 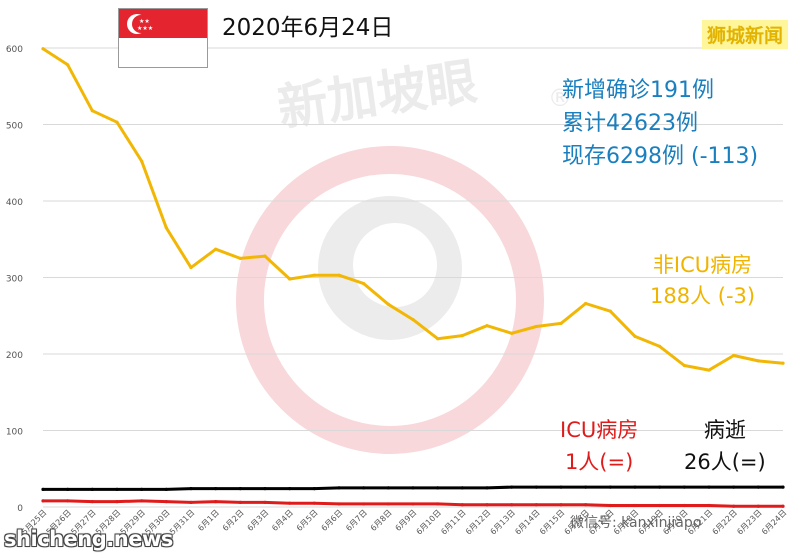 I want to click on x-tick-label: 6月1日, so click(x=208, y=520).